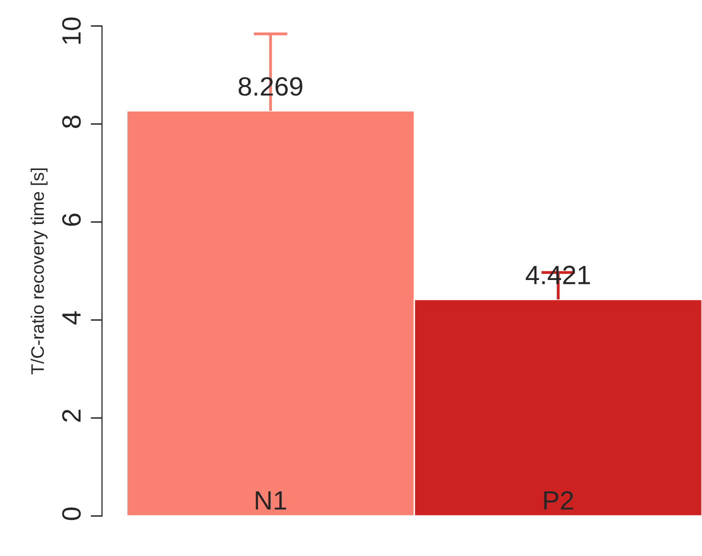 The image size is (702, 556). I want to click on y-tick-label: 10, so click(71, 30).